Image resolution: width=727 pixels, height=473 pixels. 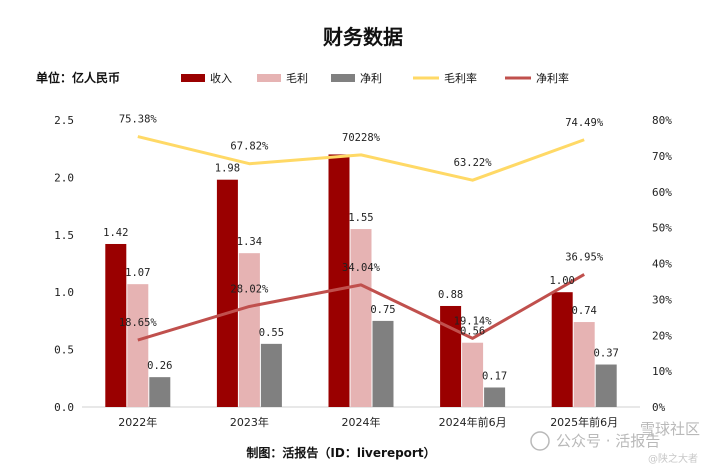 I want to click on wechat-icon, so click(x=540, y=441).